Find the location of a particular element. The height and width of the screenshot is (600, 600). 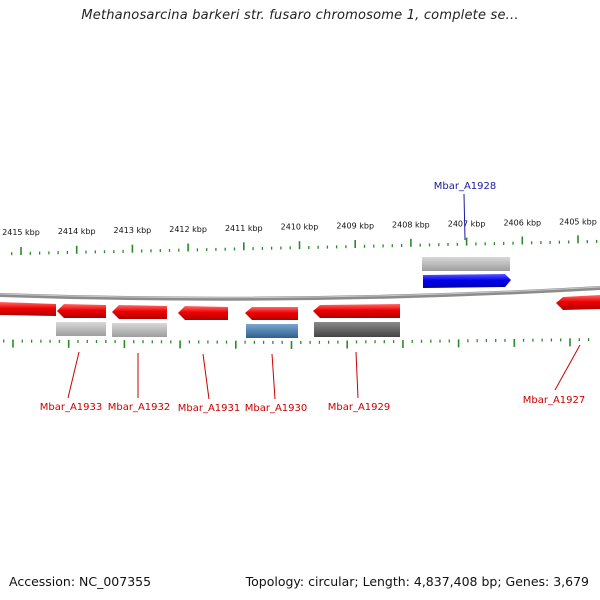

scale-label: 2408 kbp is located at coordinates (411, 225).